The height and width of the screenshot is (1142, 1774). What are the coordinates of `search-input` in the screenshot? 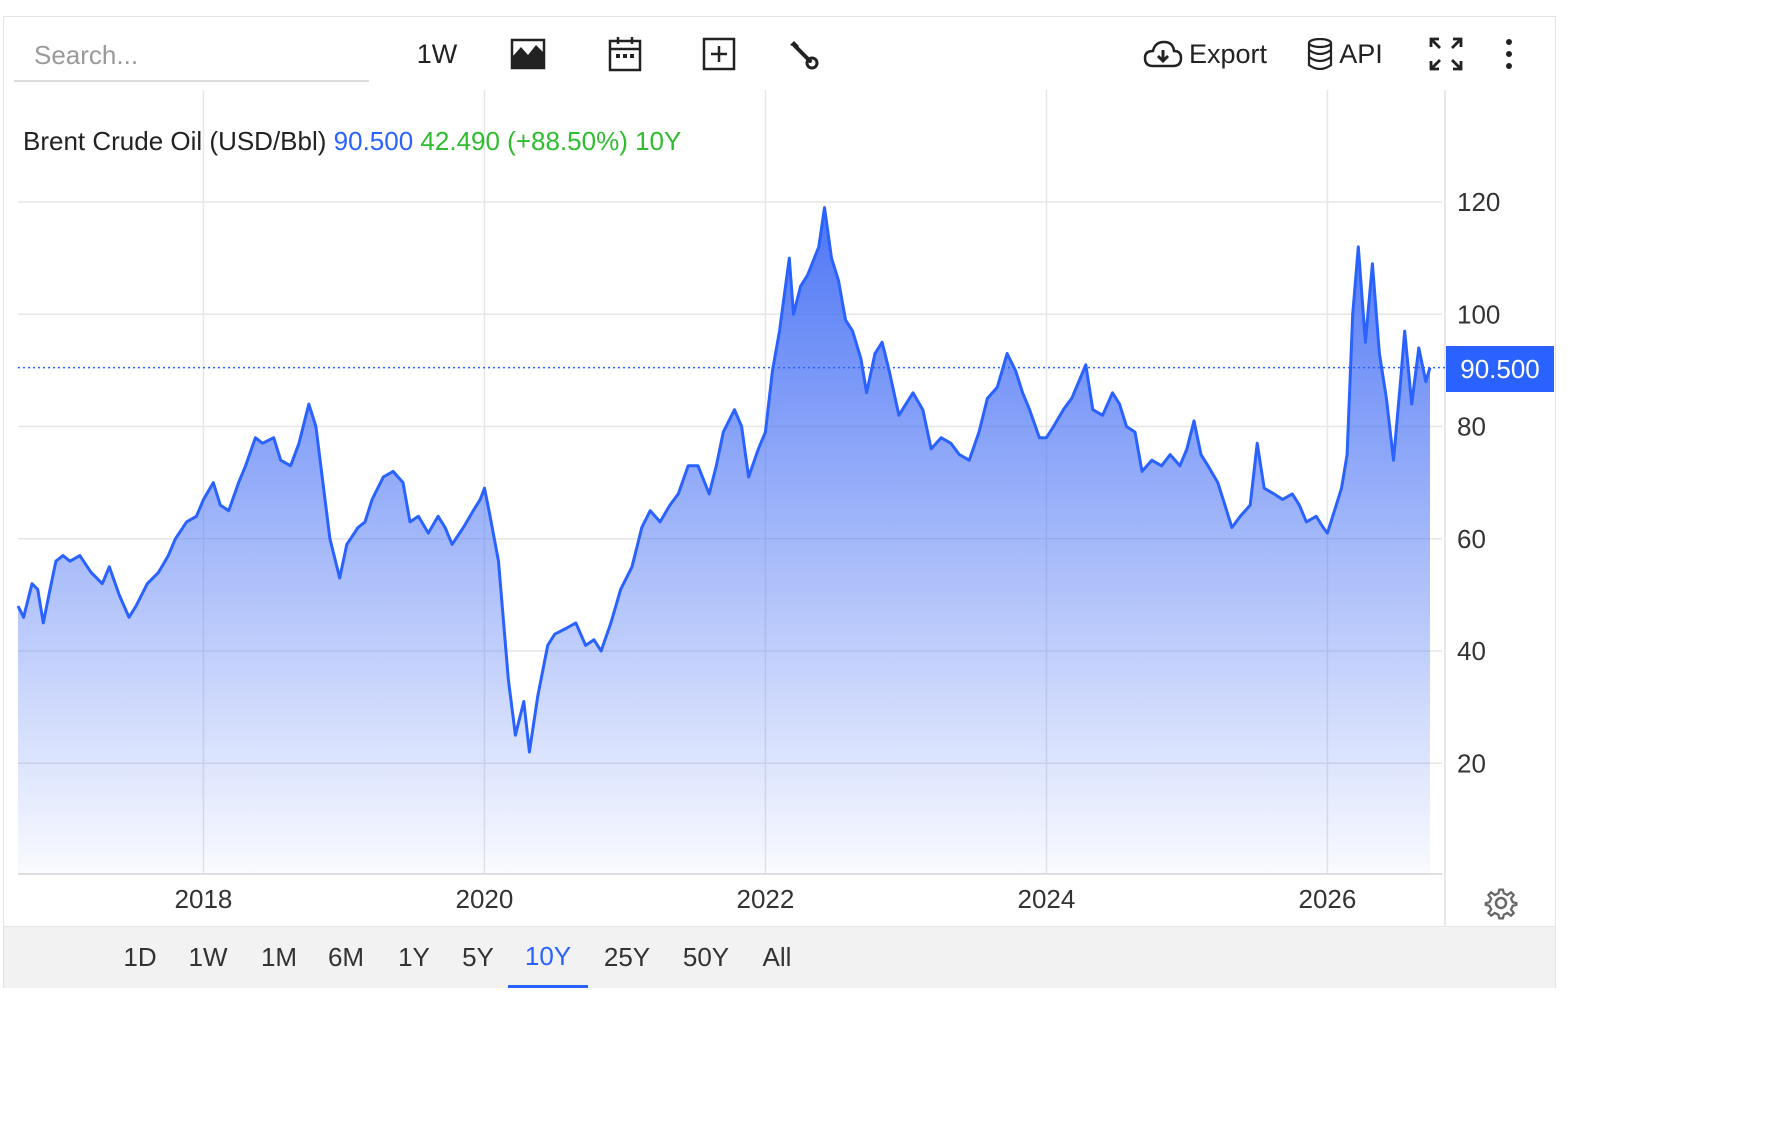 It's located at (191, 51).